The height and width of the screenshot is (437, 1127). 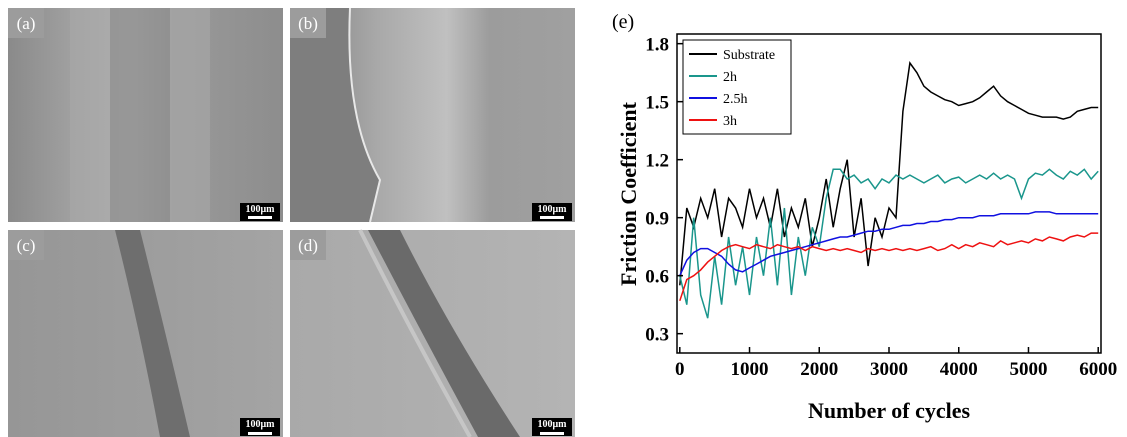 I want to click on x-tick-label: 1000, so click(x=750, y=369).